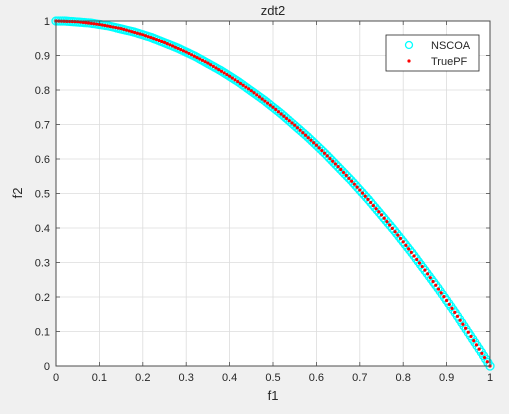 The height and width of the screenshot is (414, 509). Describe the element at coordinates (403, 378) in the screenshot. I see `x-tick-label: 0.8` at that location.